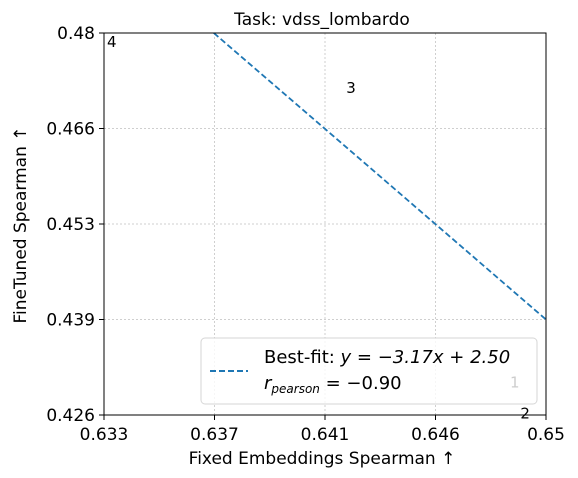 This screenshot has height=478, width=578. Describe the element at coordinates (361, 383) in the screenshot. I see `legend-r-value: = −0.90` at that location.